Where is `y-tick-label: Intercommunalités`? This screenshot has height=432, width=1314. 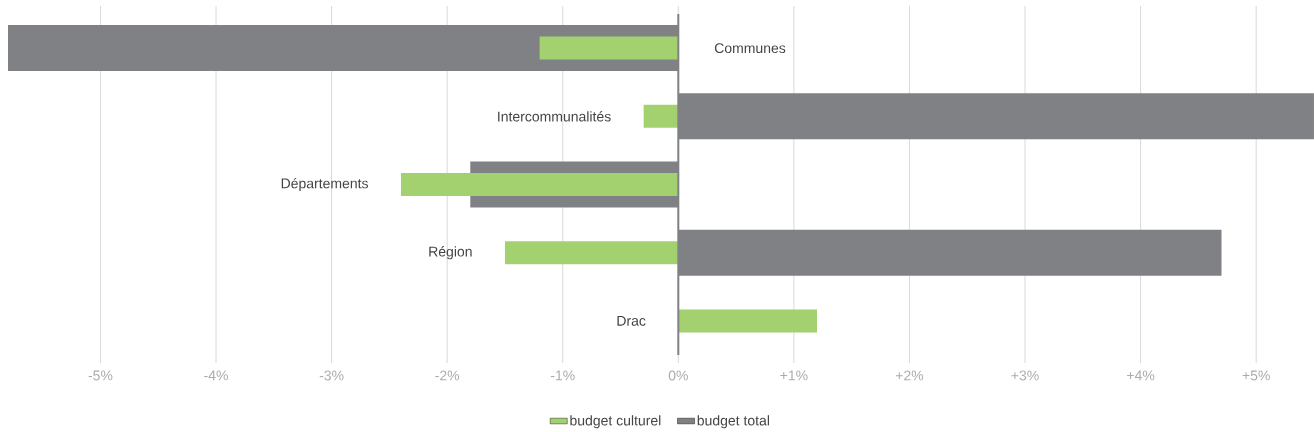 y-tick-label: Intercommunalités is located at coordinates (554, 116).